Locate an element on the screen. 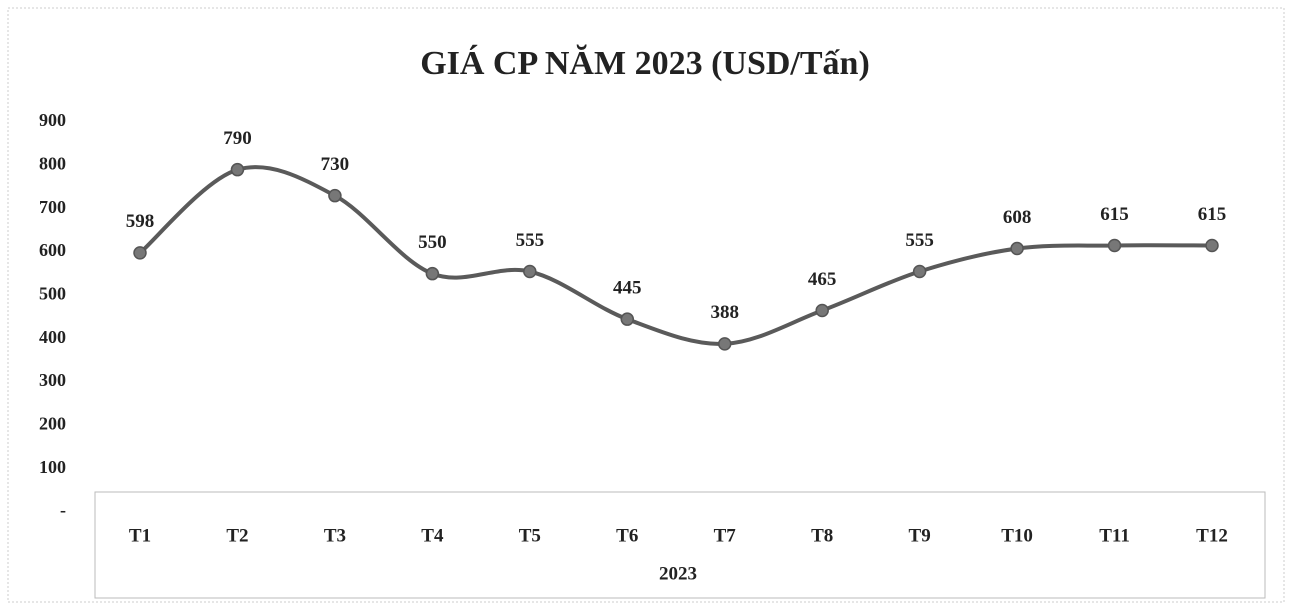  x-tick-label: T2 is located at coordinates (237, 535).